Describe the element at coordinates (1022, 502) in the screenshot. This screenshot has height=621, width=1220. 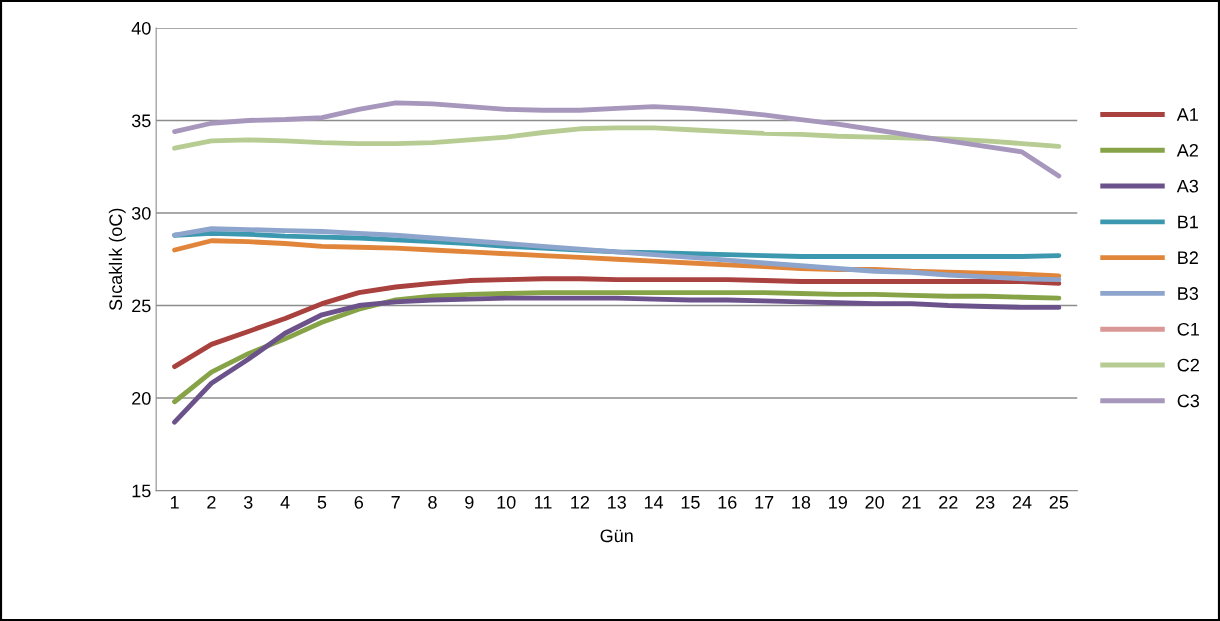
I see `x-tick-label: 24` at that location.